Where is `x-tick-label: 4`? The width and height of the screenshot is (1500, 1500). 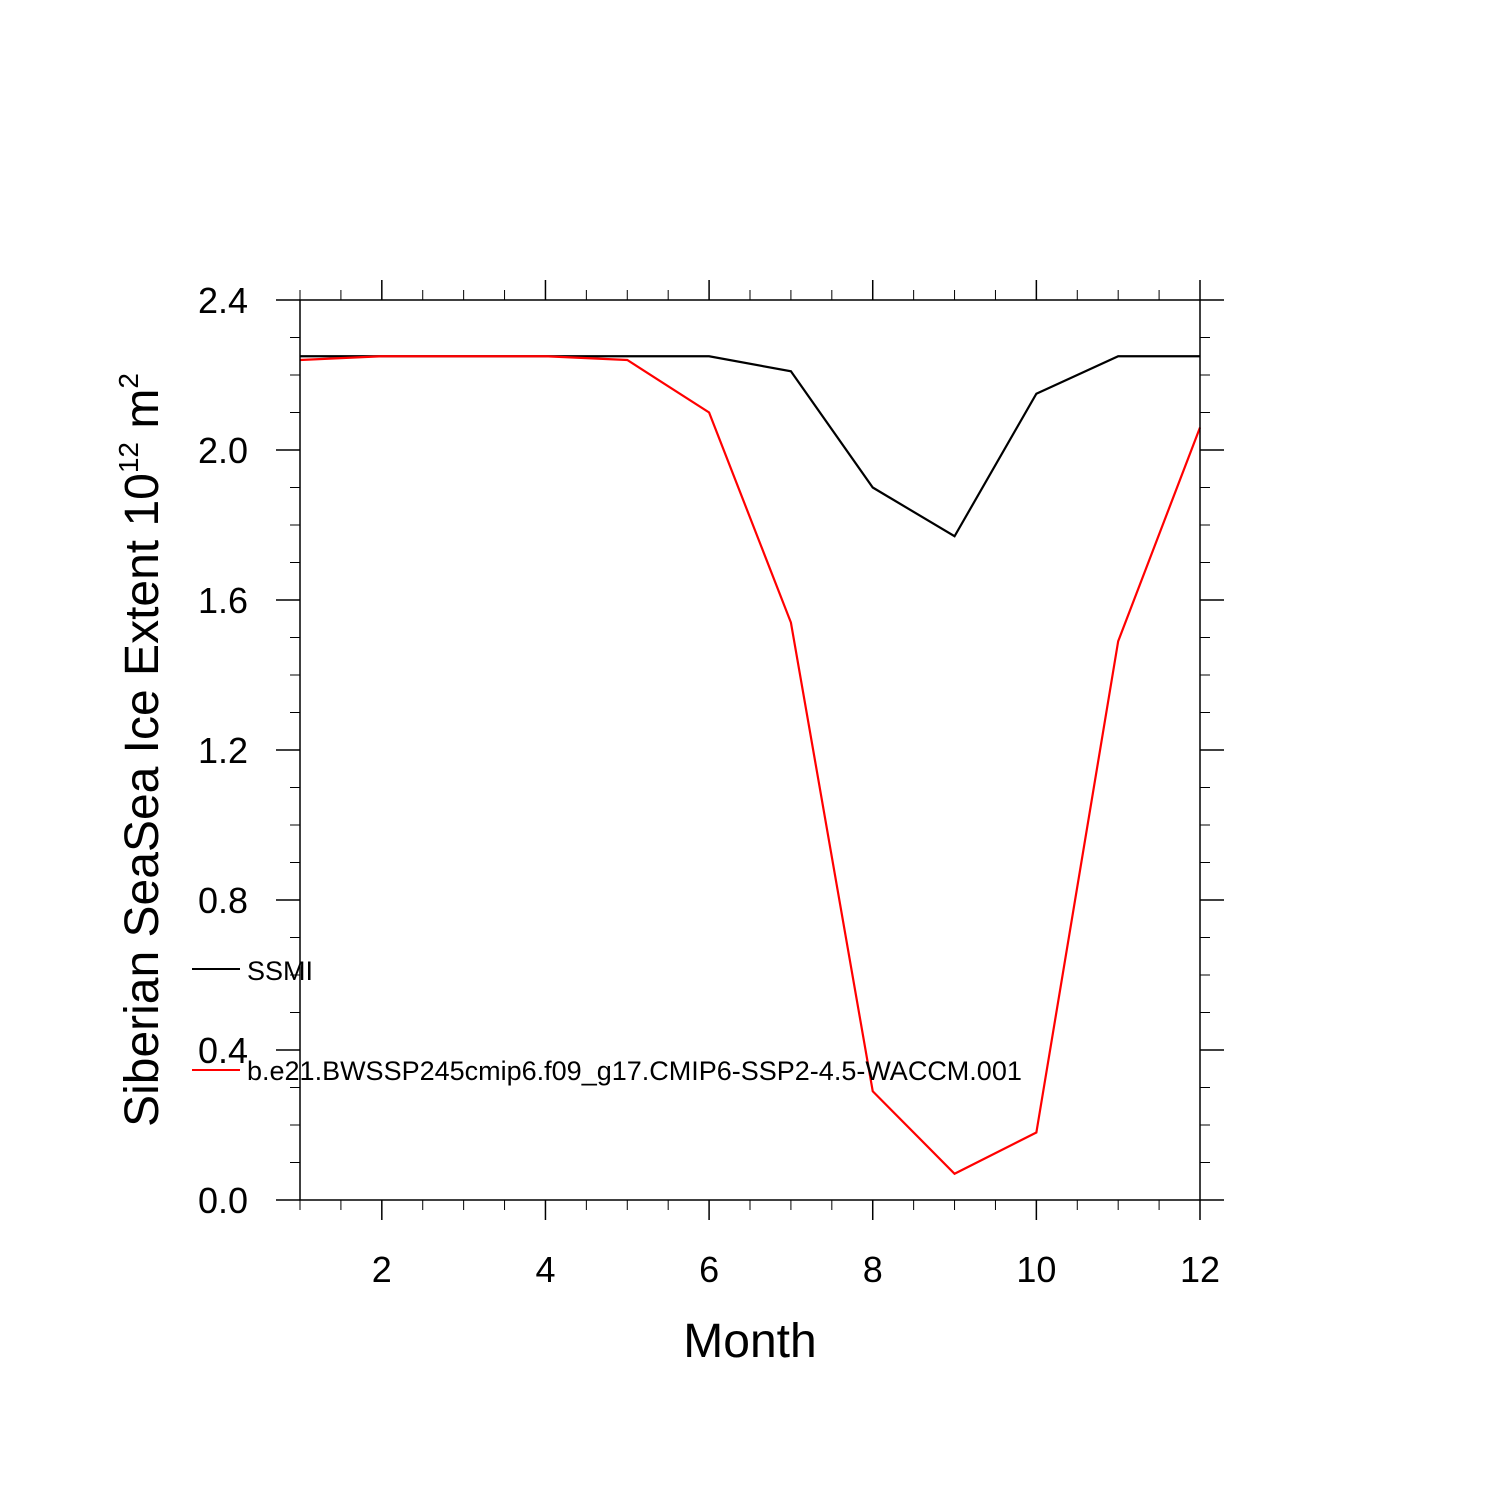 x-tick-label: 4 is located at coordinates (545, 1269).